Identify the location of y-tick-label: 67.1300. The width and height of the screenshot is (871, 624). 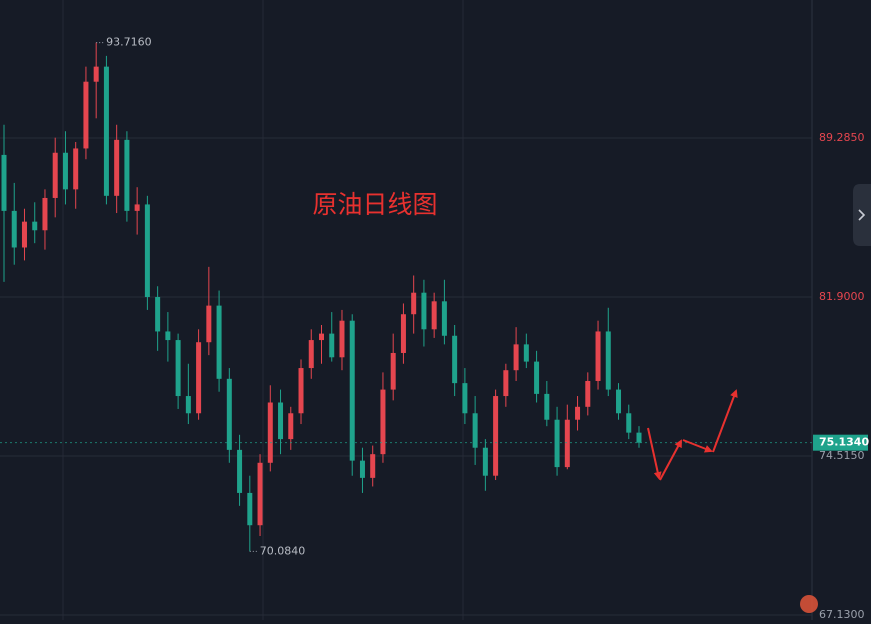
(842, 614).